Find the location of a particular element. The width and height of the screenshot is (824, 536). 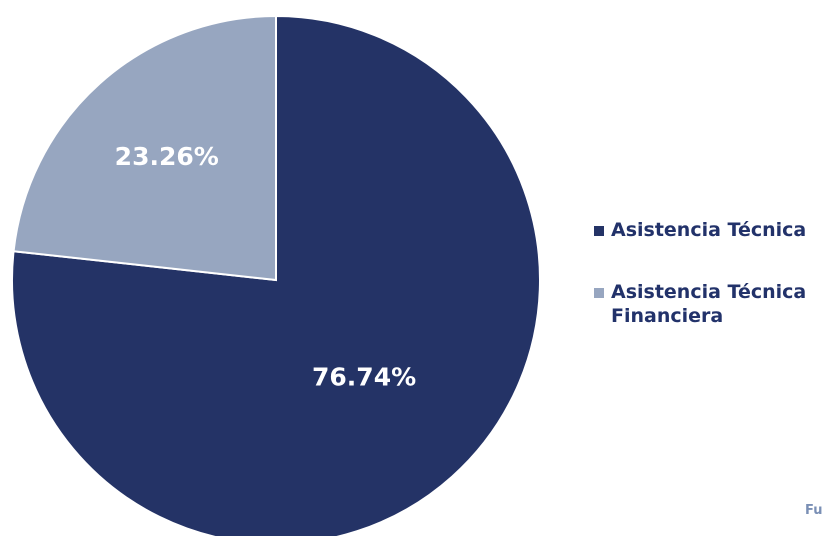

source-note: Fu is located at coordinates (814, 510).